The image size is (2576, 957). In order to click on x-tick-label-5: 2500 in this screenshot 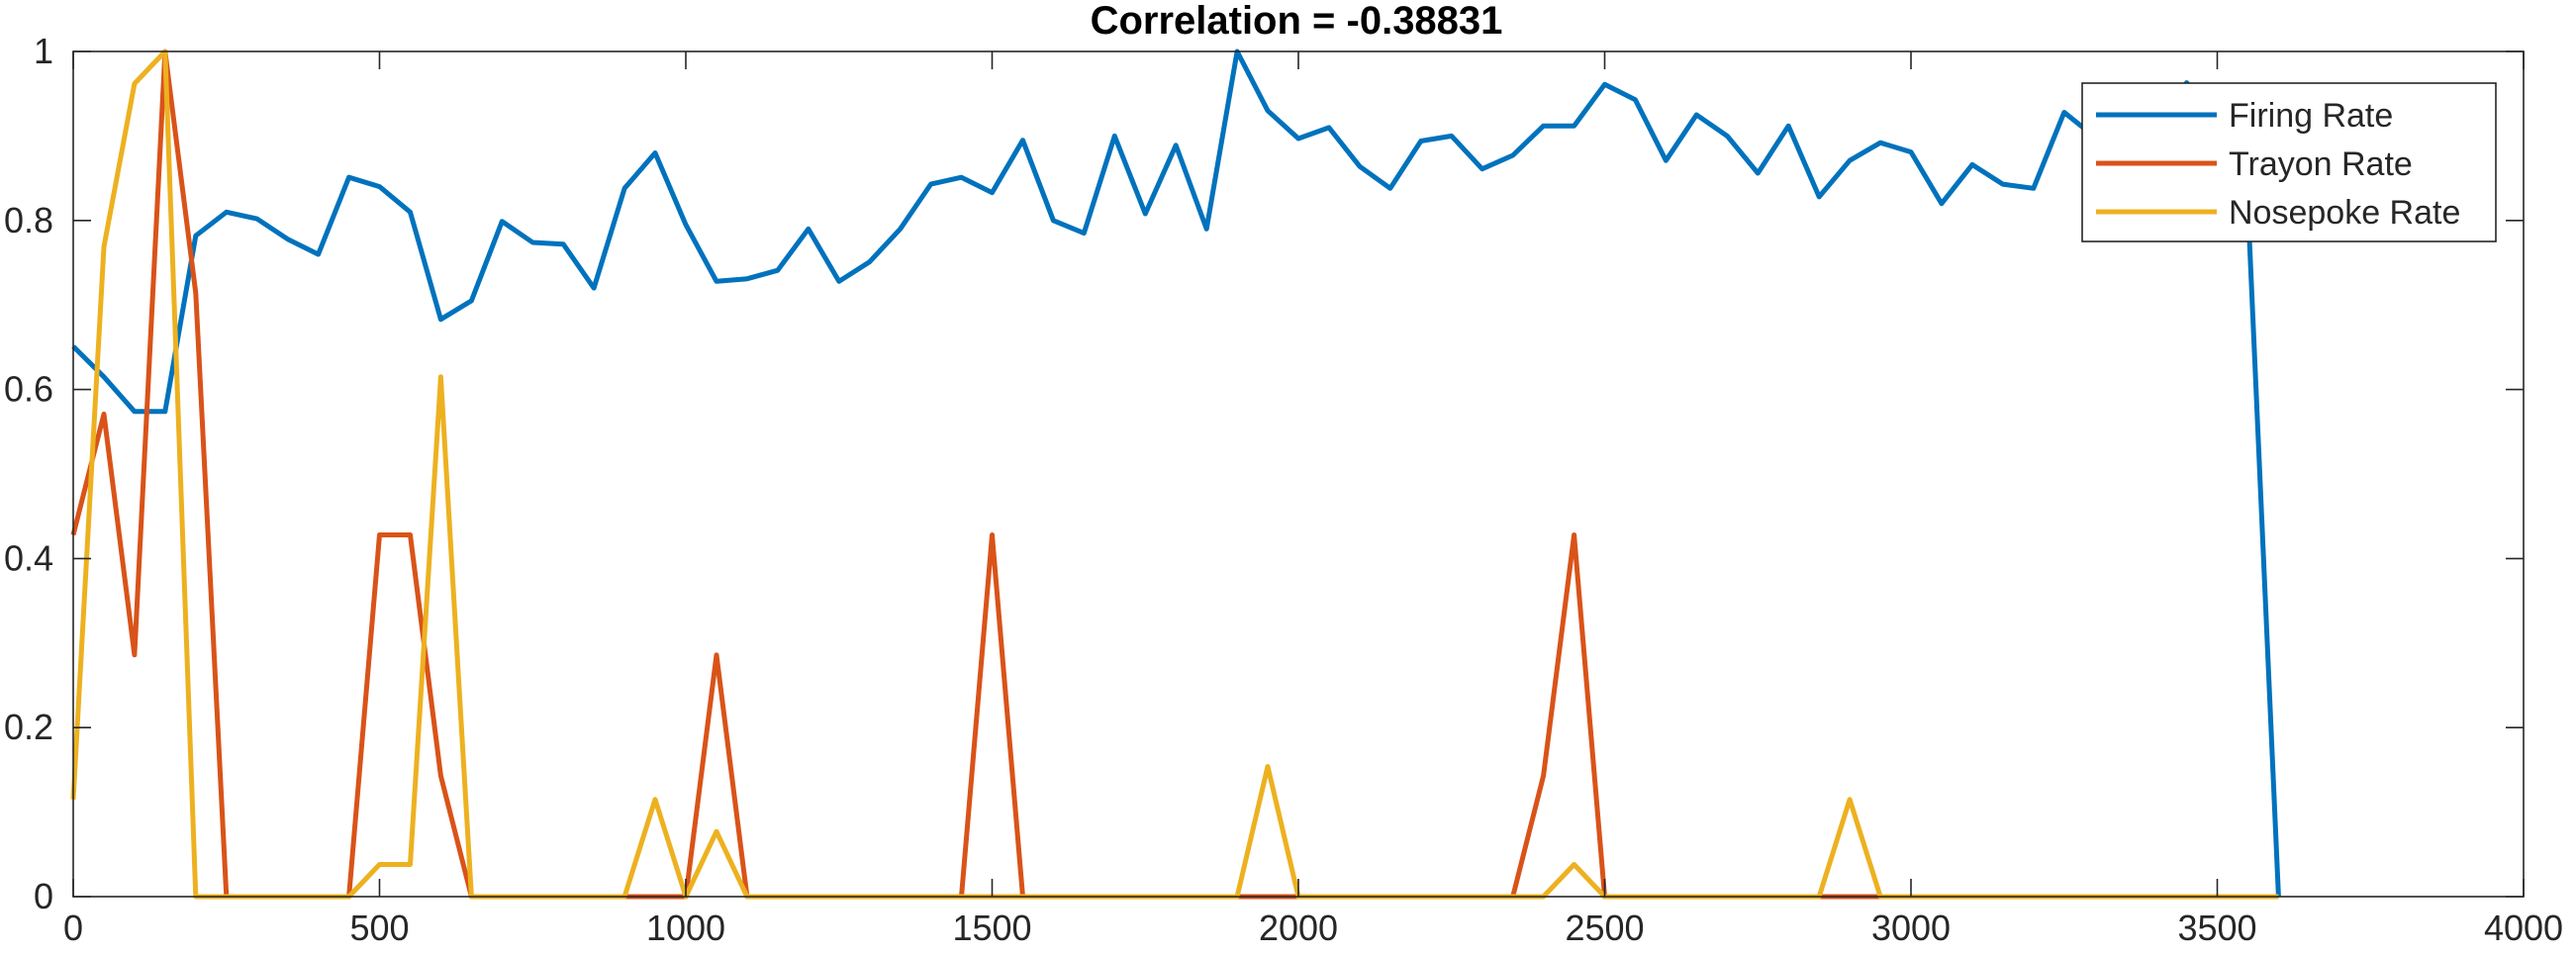, I will do `click(1604, 928)`.